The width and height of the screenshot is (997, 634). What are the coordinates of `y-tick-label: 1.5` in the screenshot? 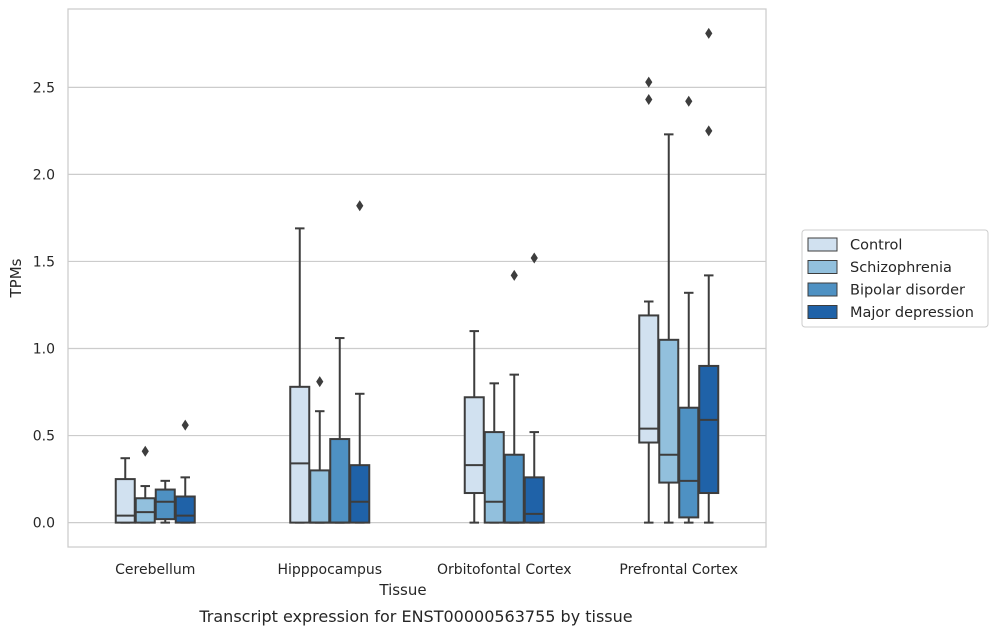 It's located at (44, 262).